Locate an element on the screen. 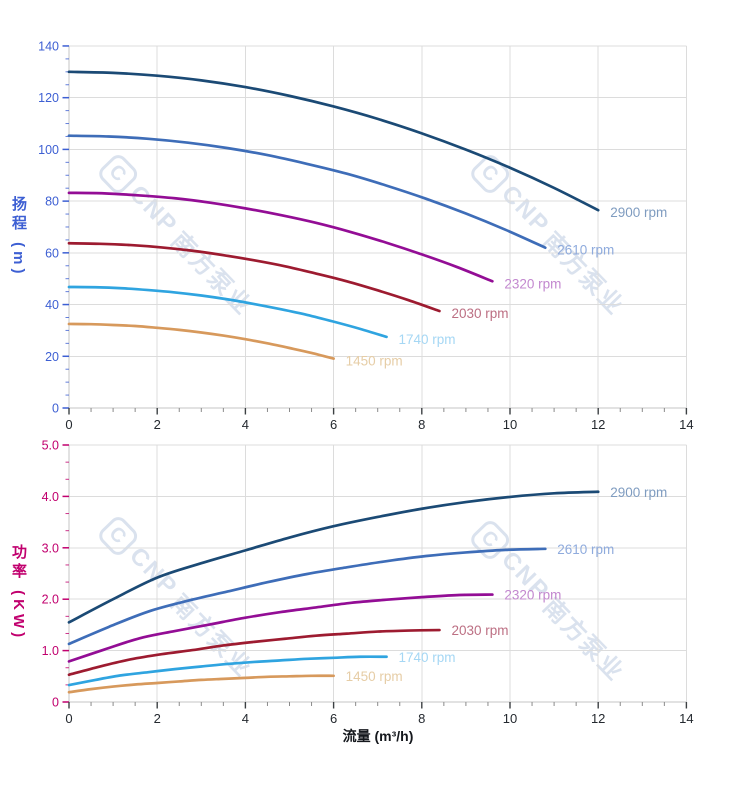  y-tick-label: 20 is located at coordinates (52, 357).